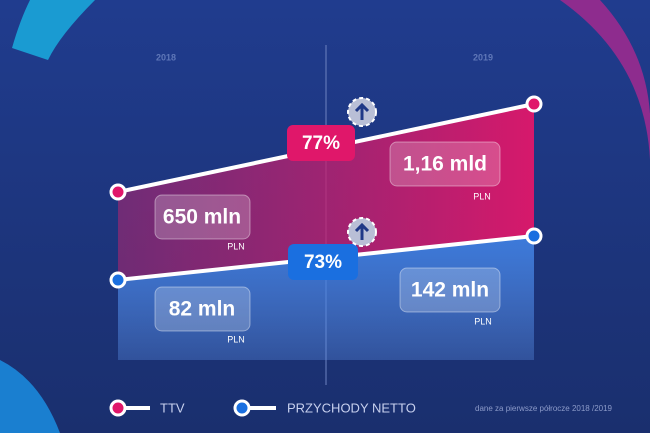 This screenshot has width=650, height=433. What do you see at coordinates (544, 408) in the screenshot?
I see `footnote: dane za pierwsze półrocze 2018 /2019` at bounding box center [544, 408].